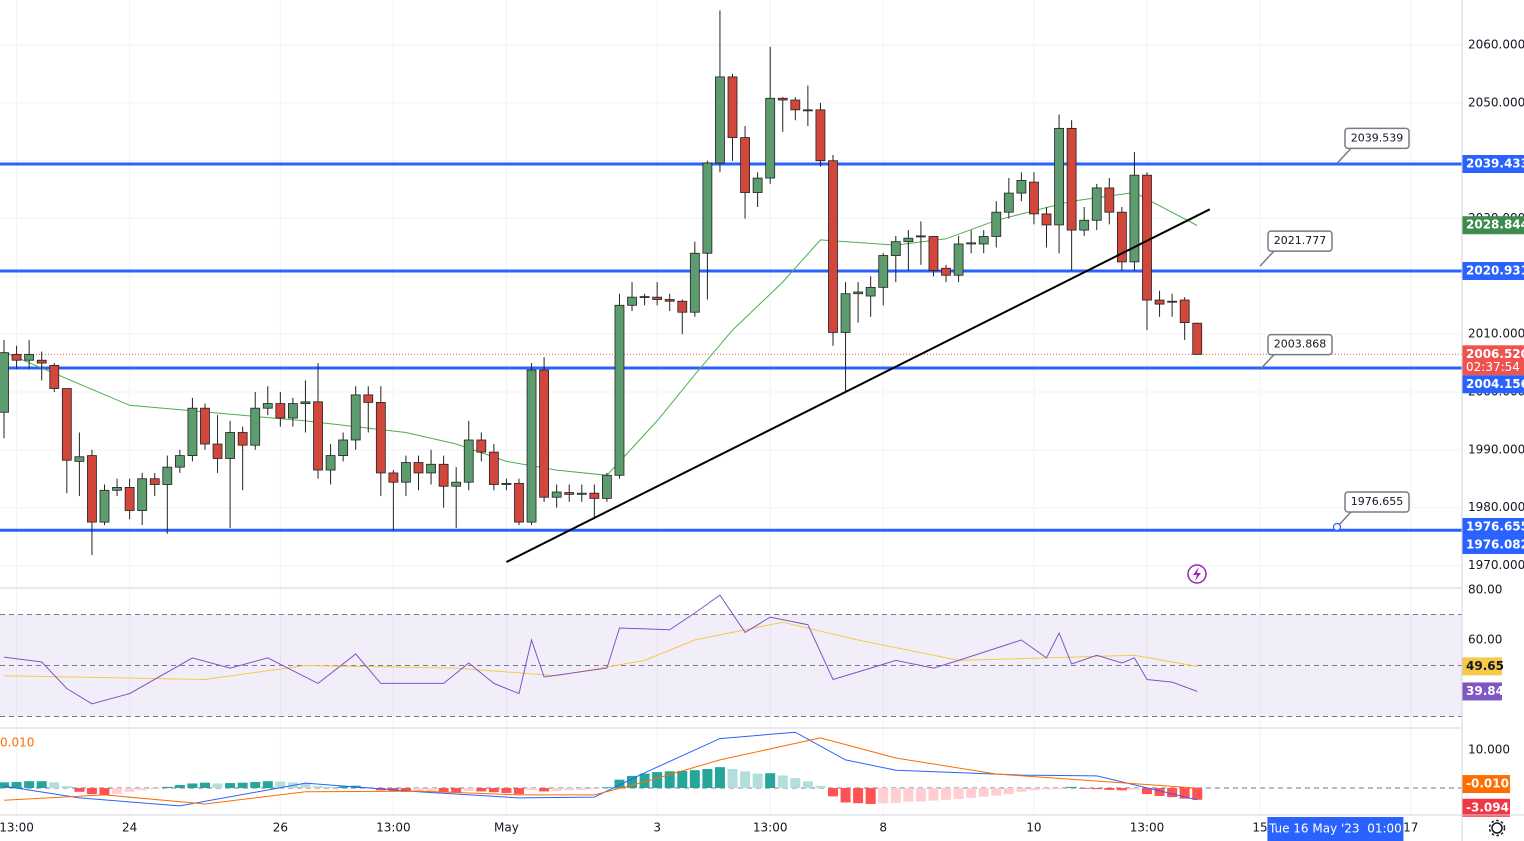 This screenshot has width=1524, height=841. Describe the element at coordinates (1259, 828) in the screenshot. I see `x-tick-label: 15` at that location.